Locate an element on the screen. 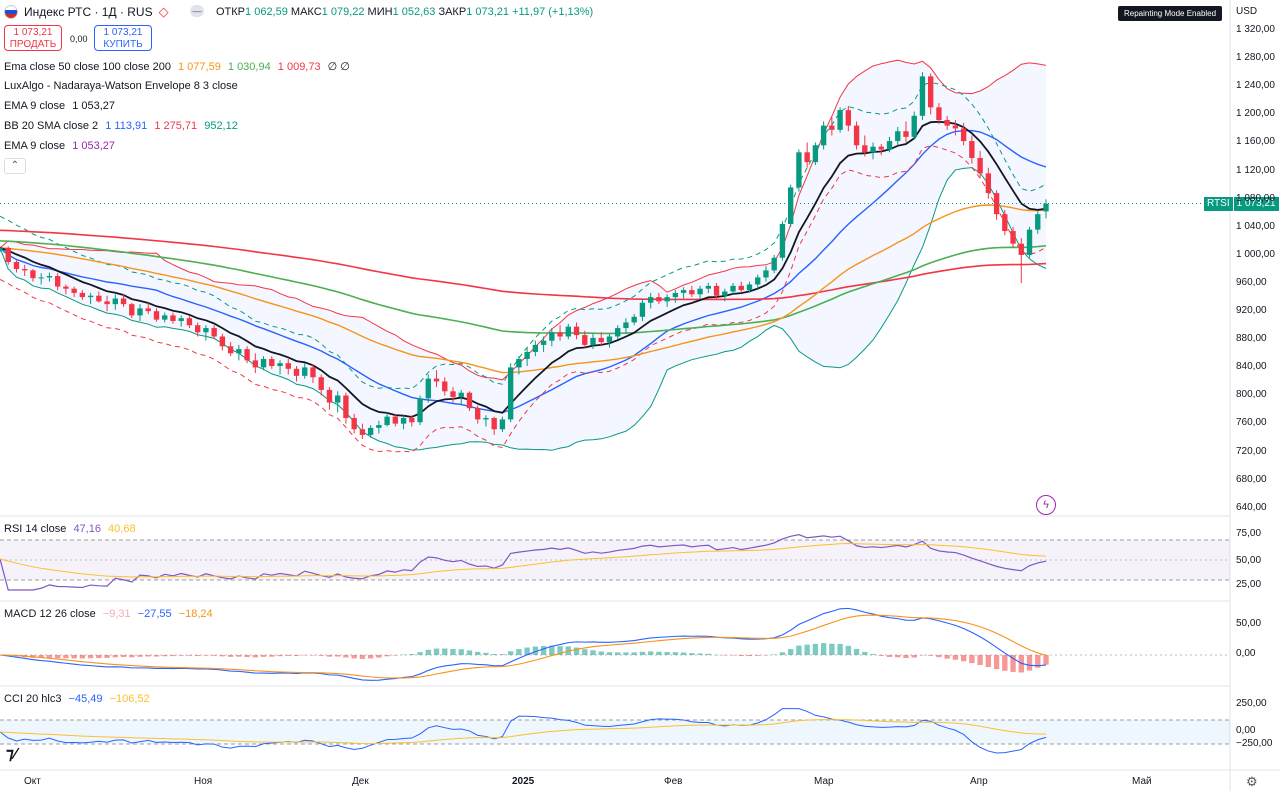  symbol-title: Индекс РТС · 1Д · RUS is located at coordinates (88, 12).